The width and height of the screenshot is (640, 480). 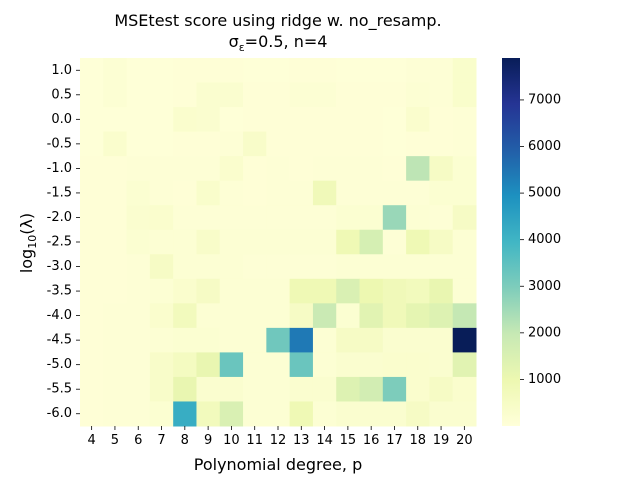 I want to click on x-tick-label: 18, so click(x=417, y=440).